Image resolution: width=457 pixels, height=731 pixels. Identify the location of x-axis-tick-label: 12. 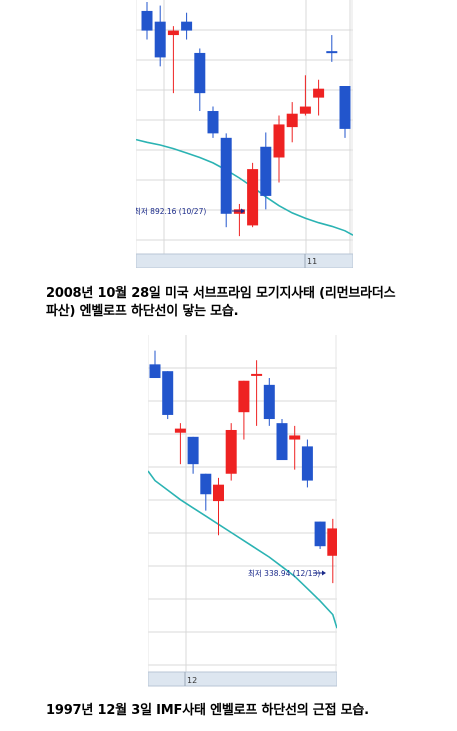
(192, 680).